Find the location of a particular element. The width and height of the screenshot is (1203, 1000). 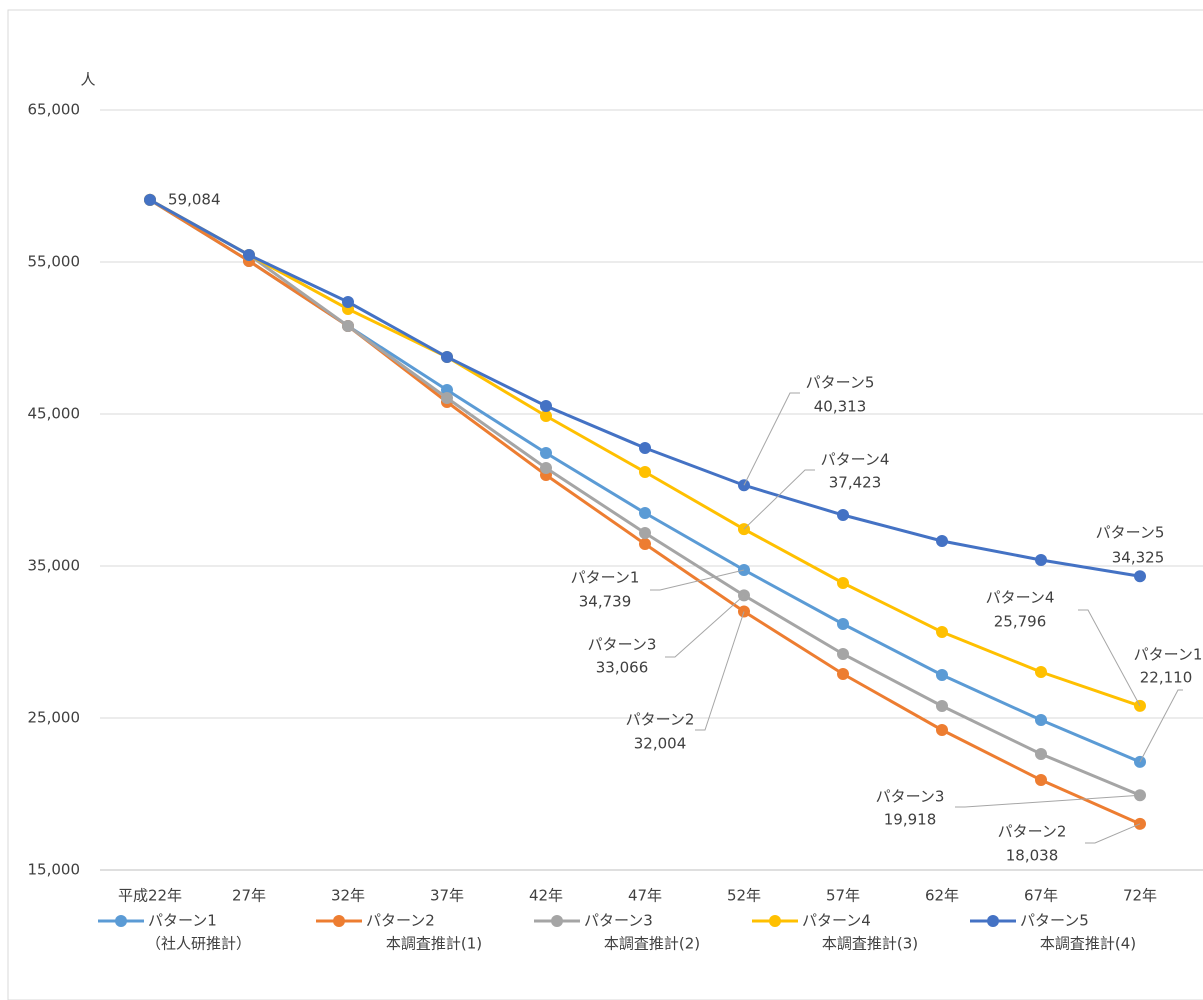

data-label: 19,918 is located at coordinates (910, 820).